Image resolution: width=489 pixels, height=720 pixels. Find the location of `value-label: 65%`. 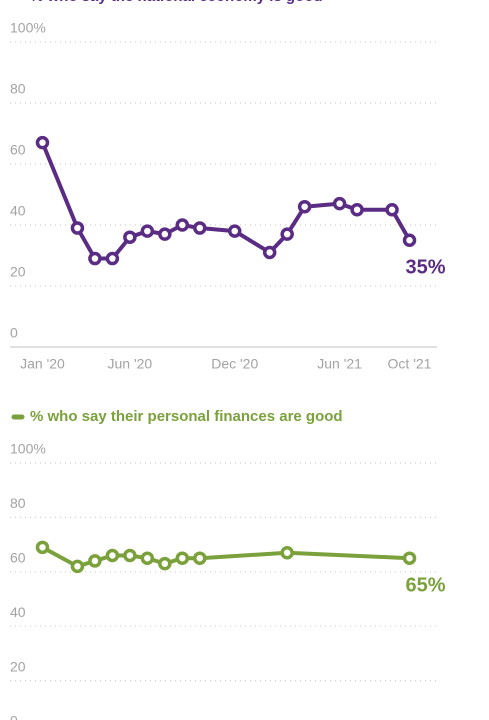

value-label: 65% is located at coordinates (426, 585).